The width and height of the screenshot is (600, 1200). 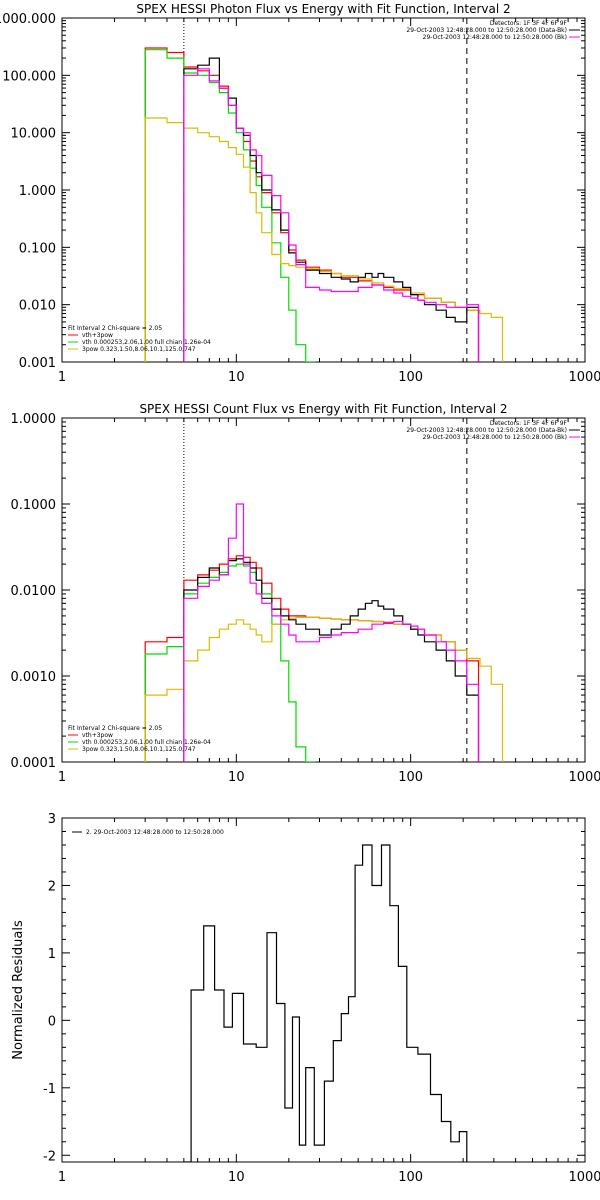 What do you see at coordinates (29, 76) in the screenshot?
I see `y-tick-label: 100.000` at bounding box center [29, 76].